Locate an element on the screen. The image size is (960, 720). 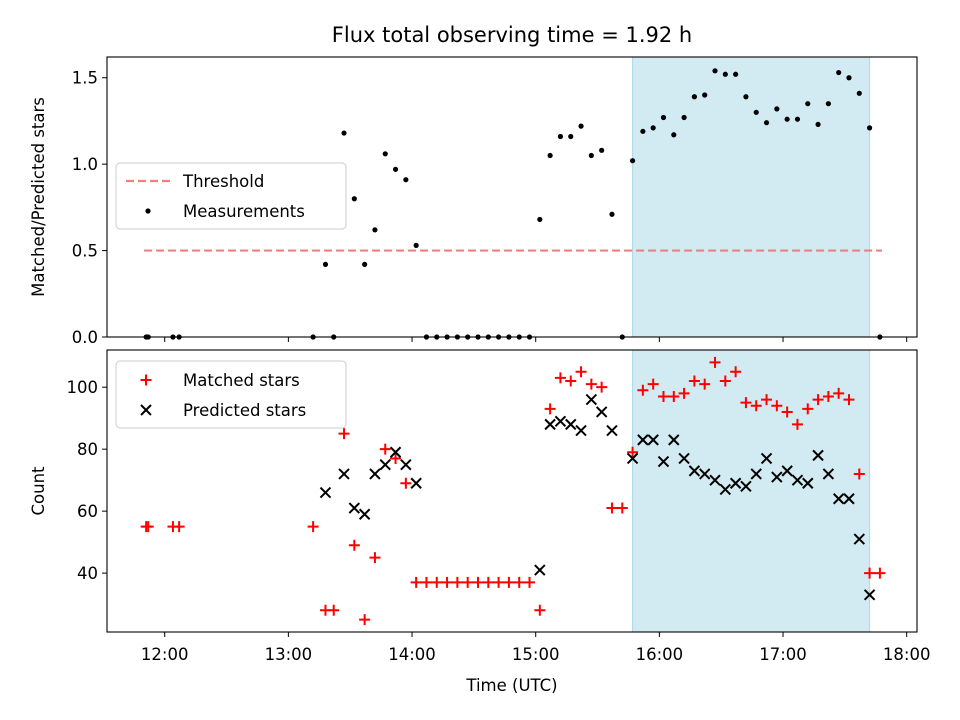
legend-threshold-label: Threshold is located at coordinates (223, 181).